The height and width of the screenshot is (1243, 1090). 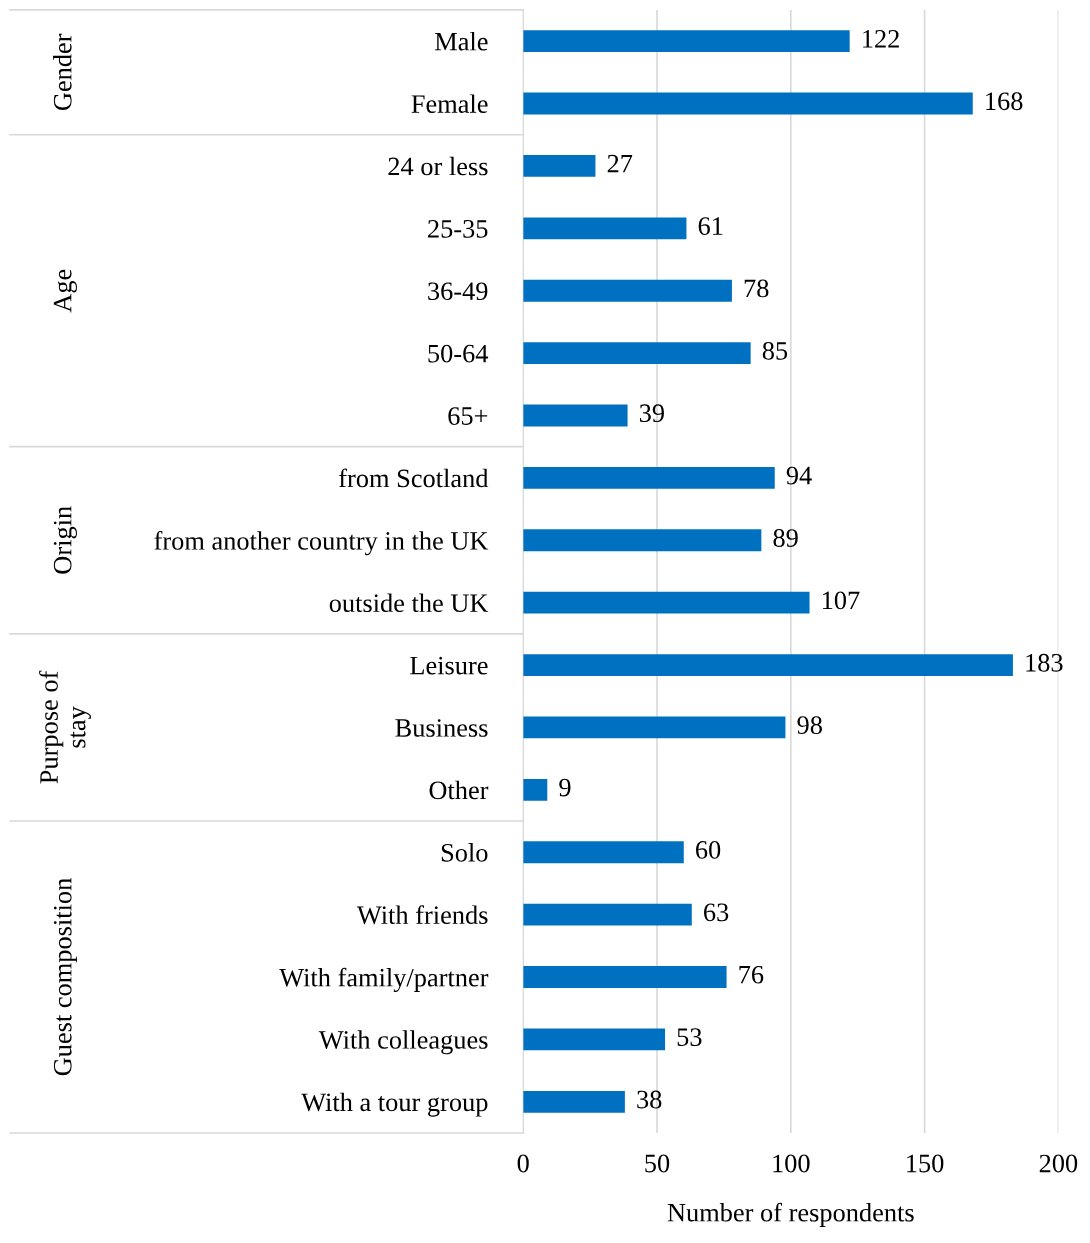 What do you see at coordinates (449, 103) in the screenshot?
I see `y-tick-label: Female` at bounding box center [449, 103].